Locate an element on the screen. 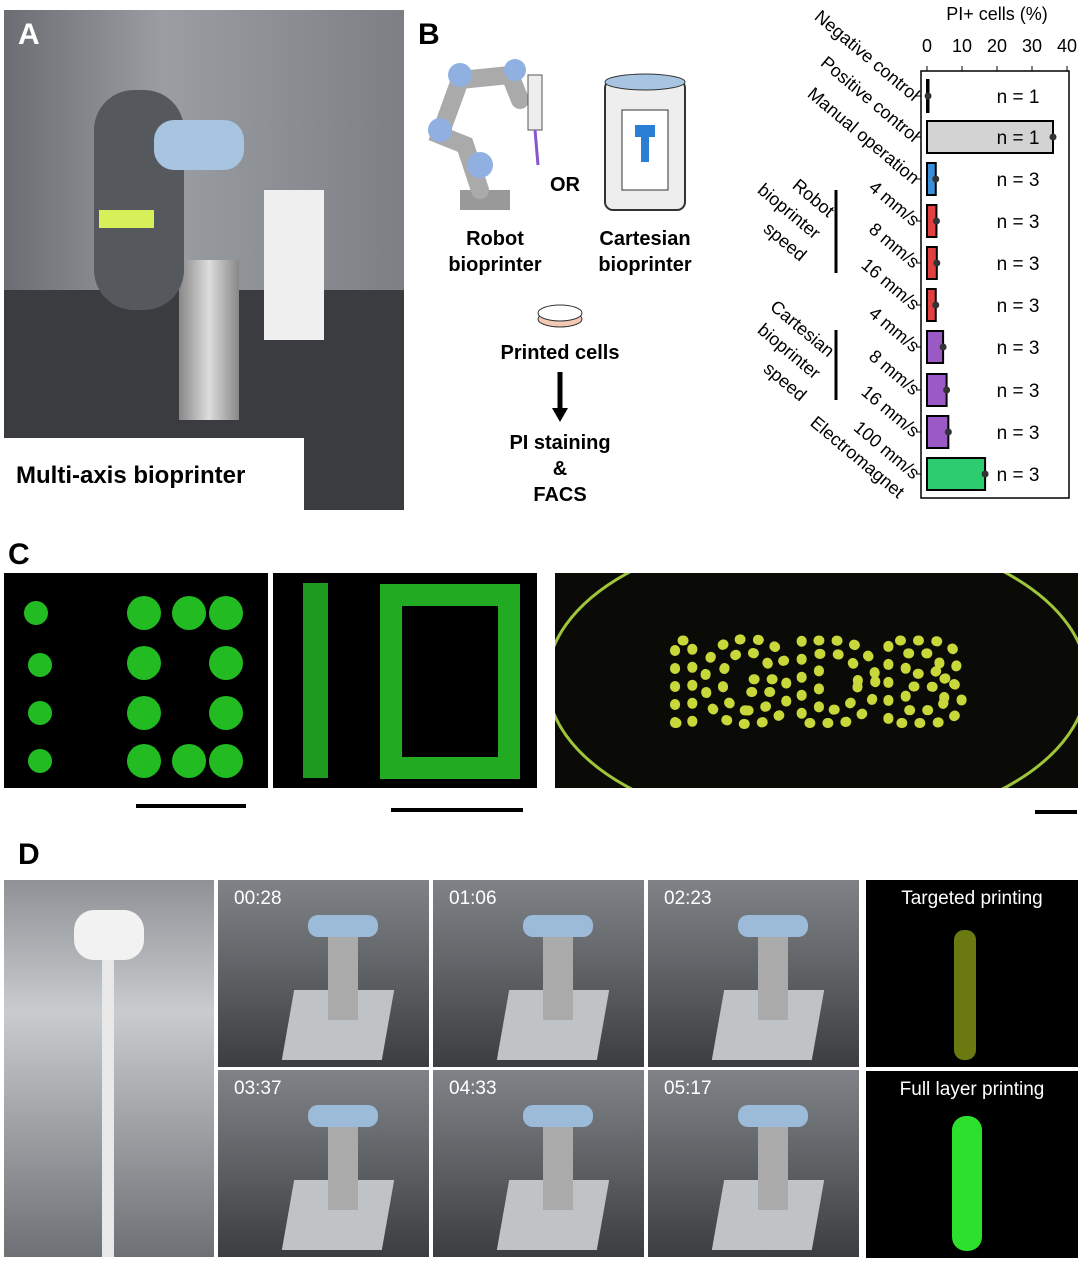 The image size is (1080, 1262). timelapse-frame: 03:37 is located at coordinates (323, 1163).